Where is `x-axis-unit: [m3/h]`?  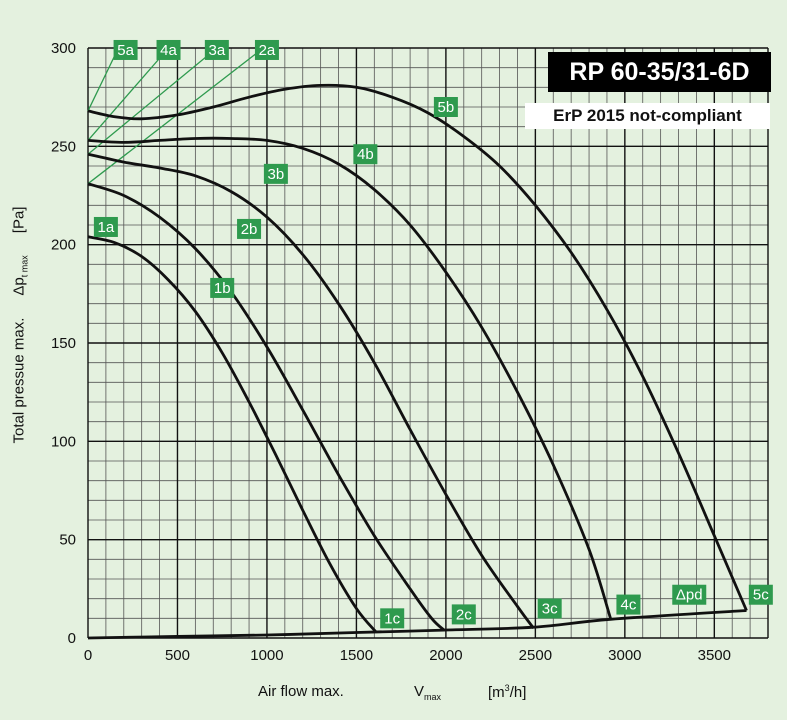
x-axis-unit: [m3/h] is located at coordinates (507, 692).